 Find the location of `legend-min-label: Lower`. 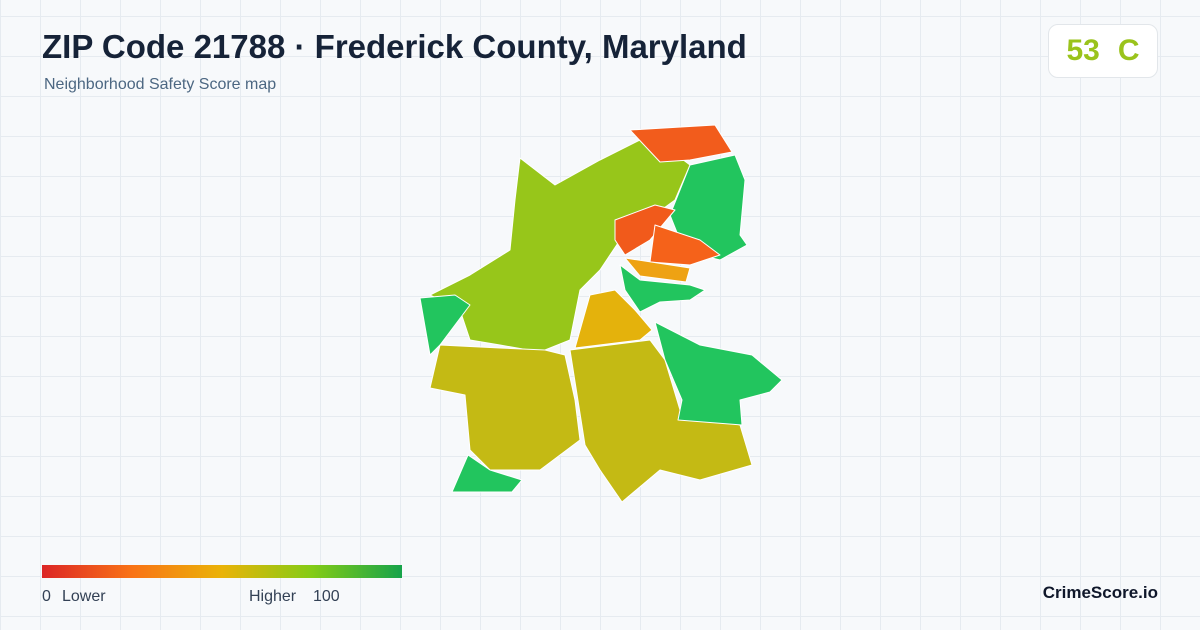

legend-min-label: Lower is located at coordinates (84, 596).